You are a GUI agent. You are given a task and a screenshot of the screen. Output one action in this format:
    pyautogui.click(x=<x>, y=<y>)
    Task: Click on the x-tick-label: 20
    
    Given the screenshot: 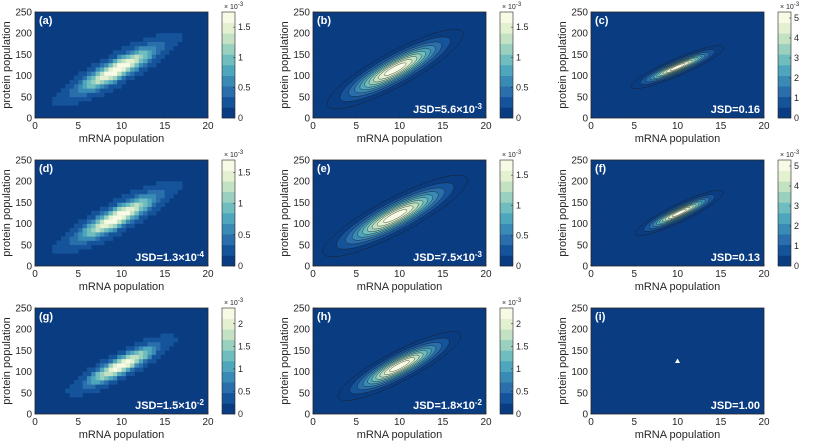 What is the action you would take?
    pyautogui.click(x=764, y=422)
    